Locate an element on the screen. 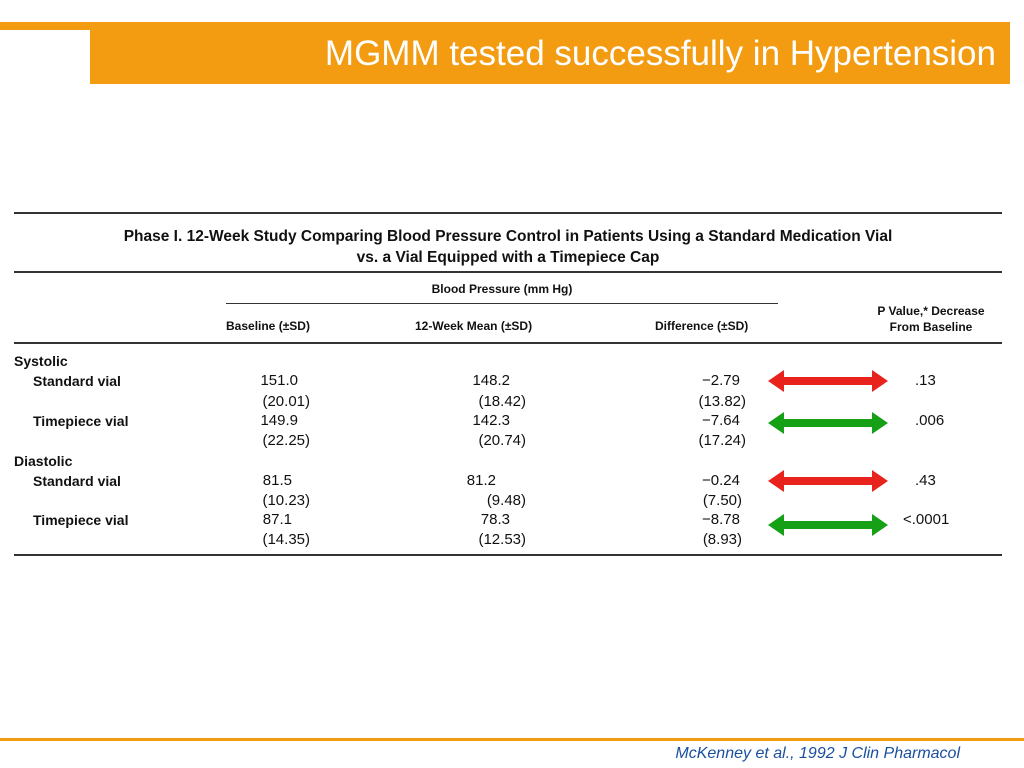 This screenshot has height=768, width=1024. difference-value: −8.78 is located at coordinates (721, 519).